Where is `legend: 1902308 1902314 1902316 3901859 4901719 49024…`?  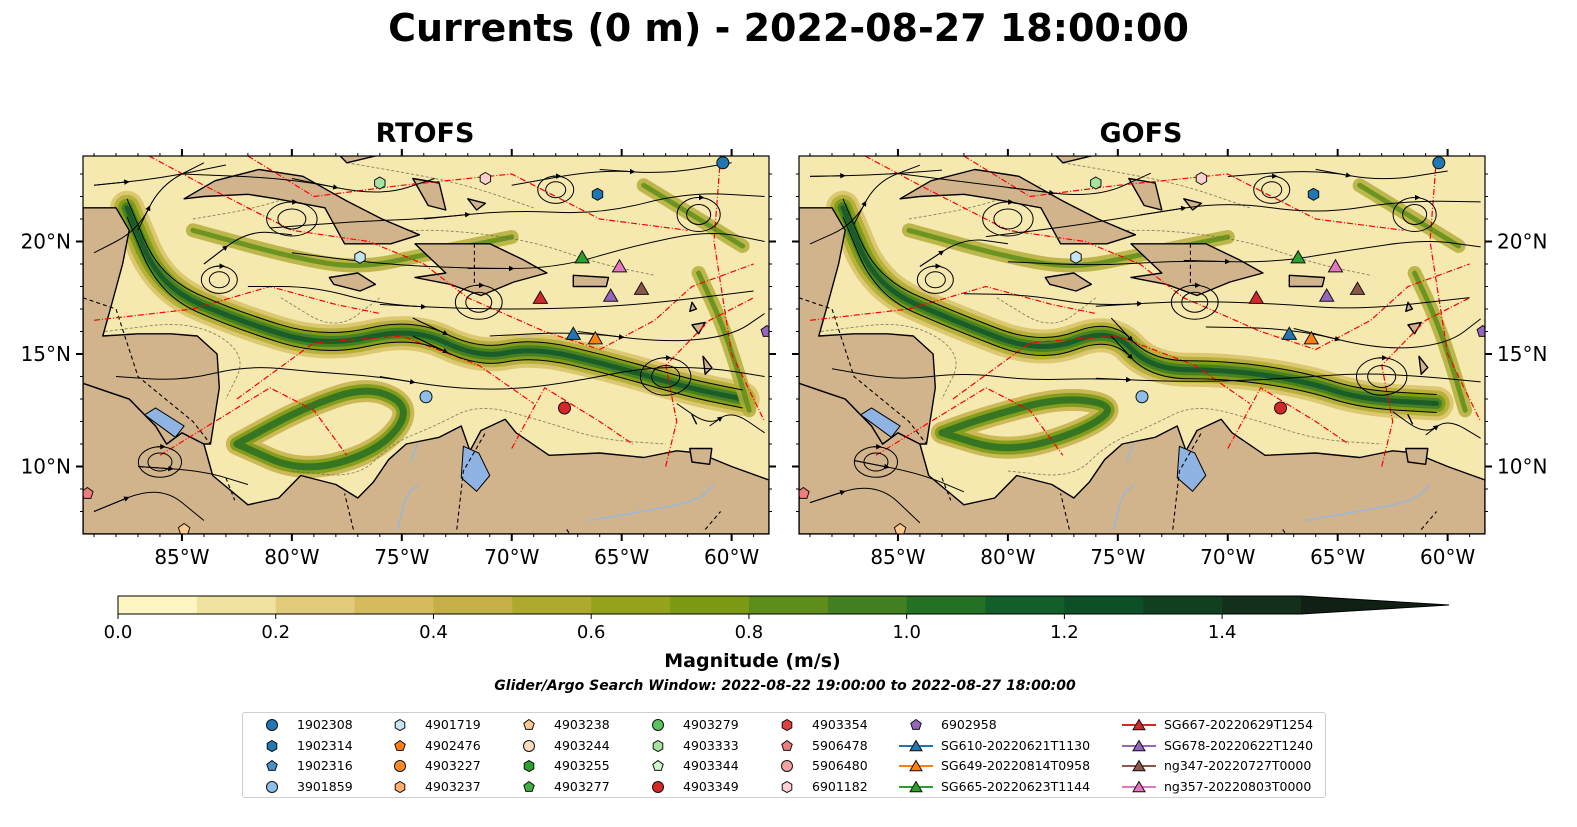
legend: 1902308 1902314 1902316 3901859 4901719 49024… is located at coordinates (784, 755).